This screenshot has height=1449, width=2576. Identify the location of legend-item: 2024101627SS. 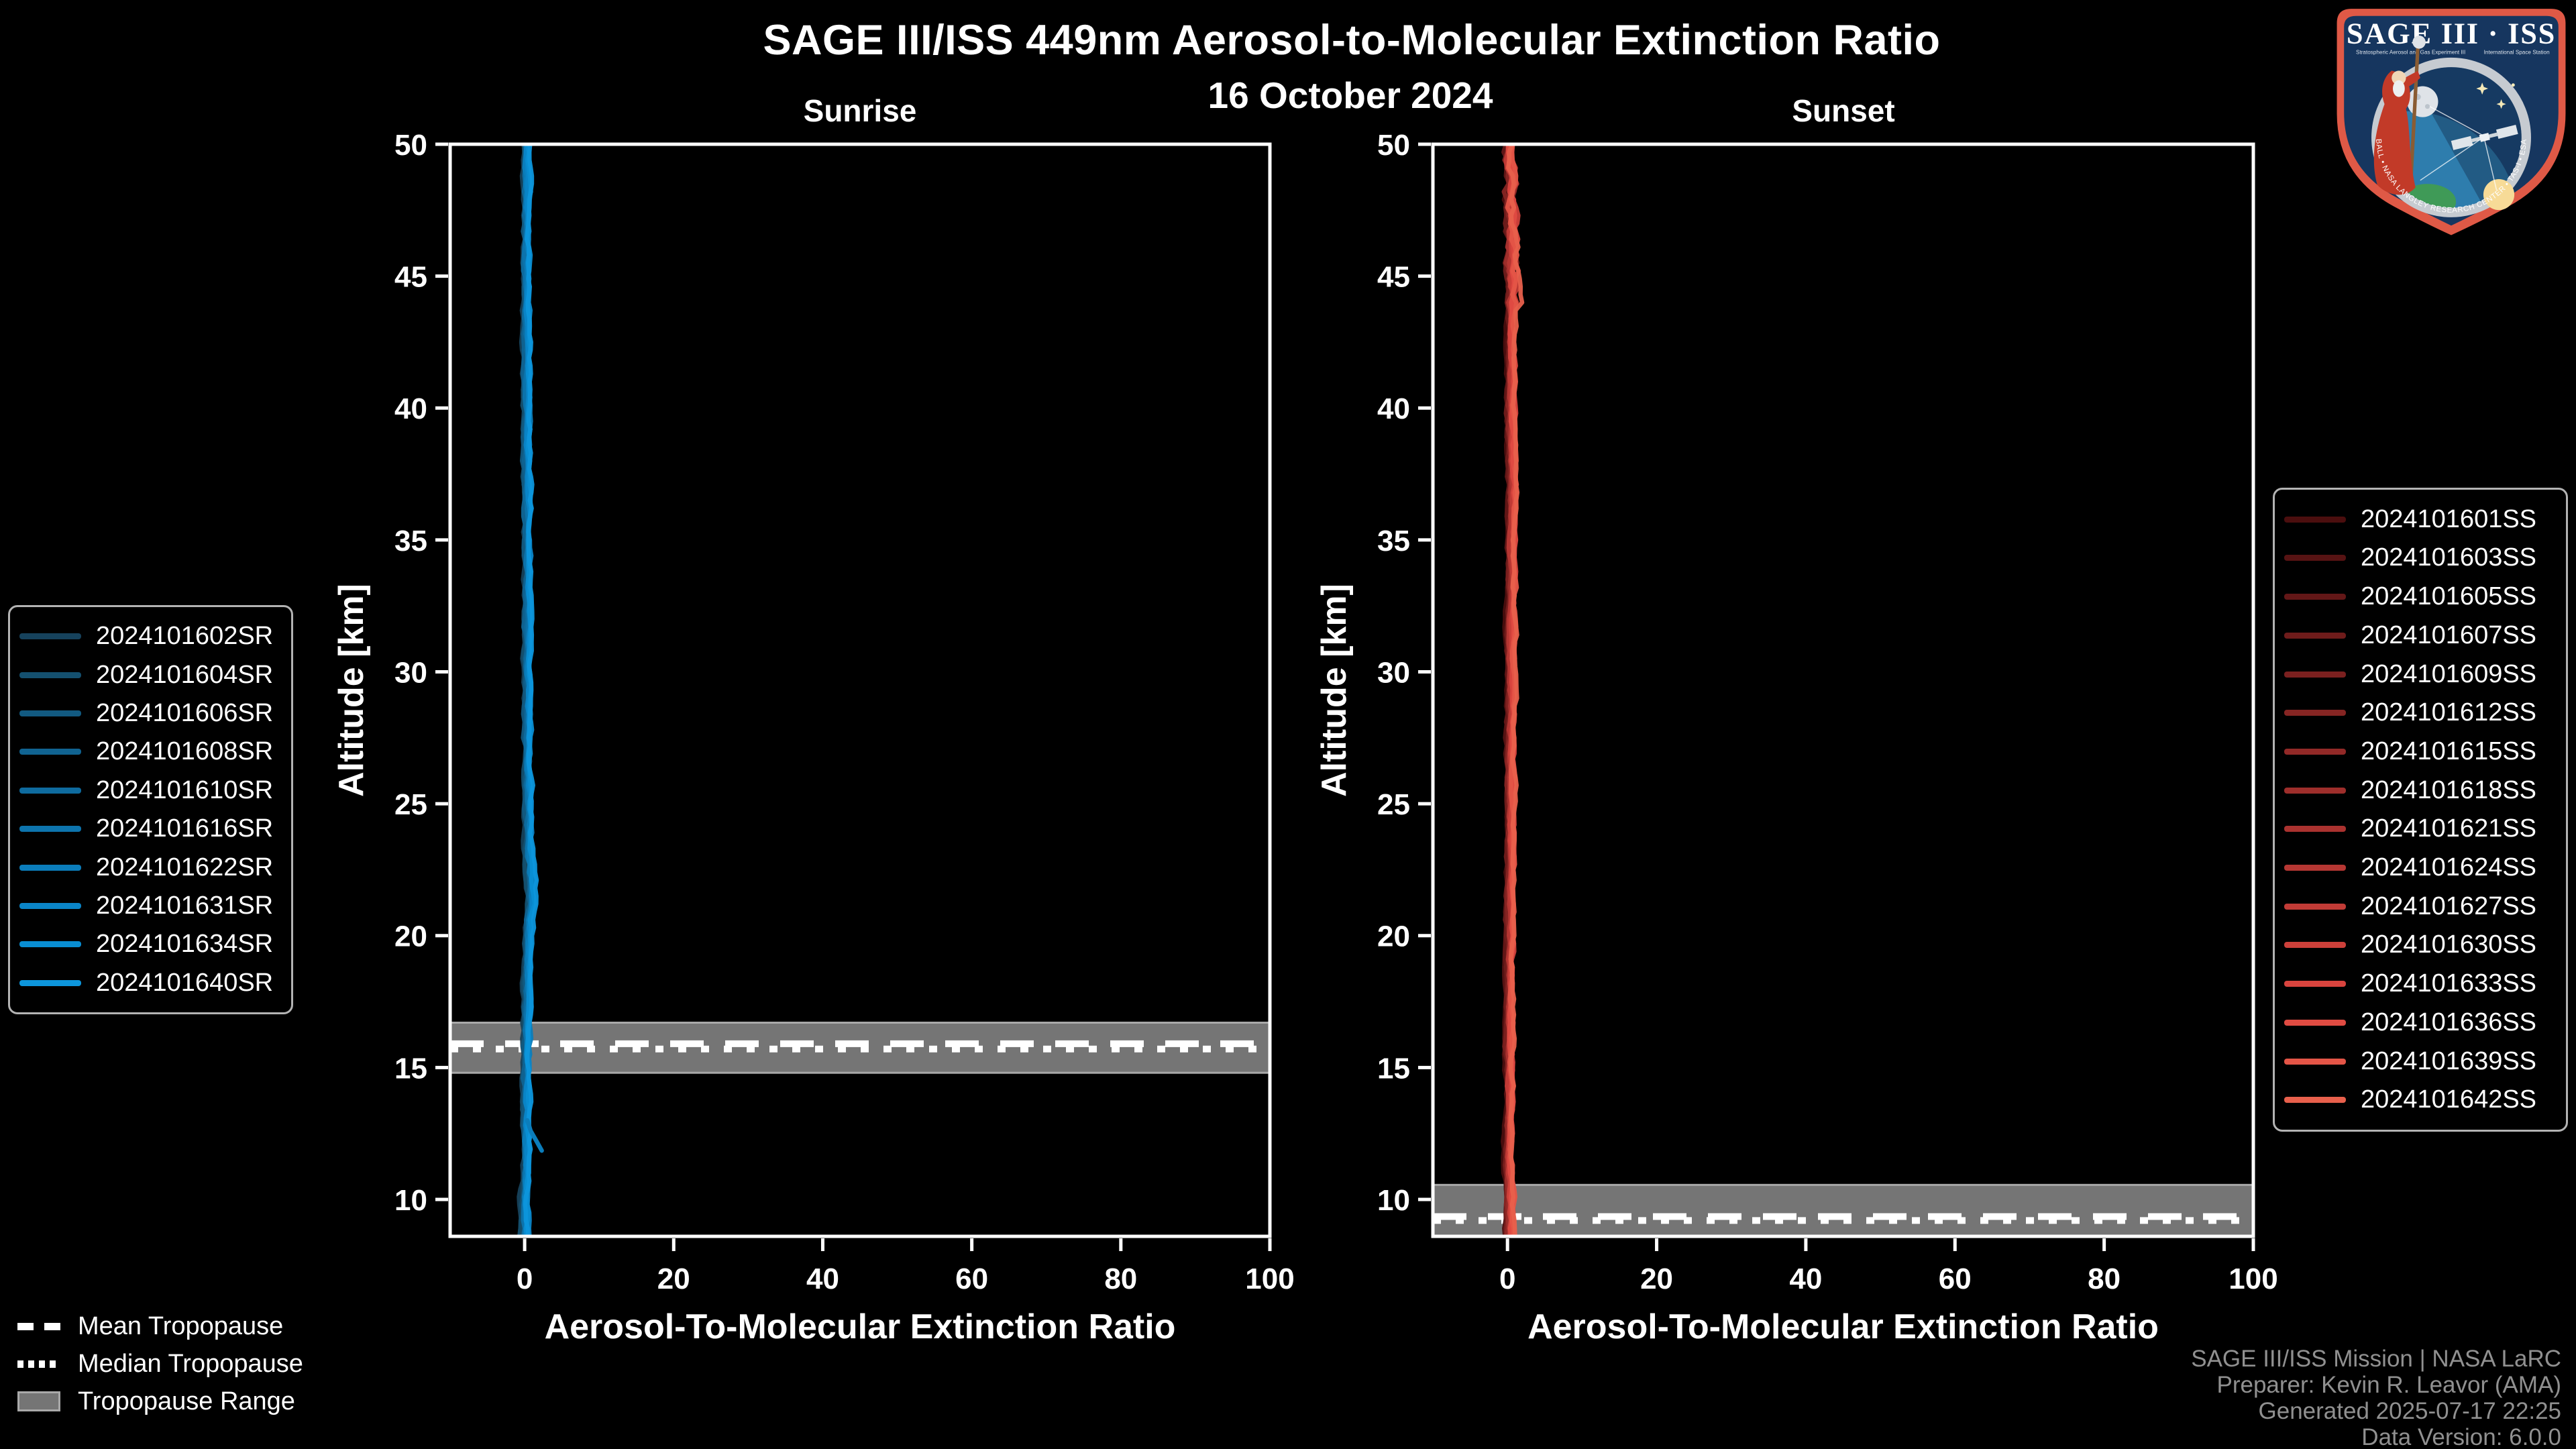
(2420, 906).